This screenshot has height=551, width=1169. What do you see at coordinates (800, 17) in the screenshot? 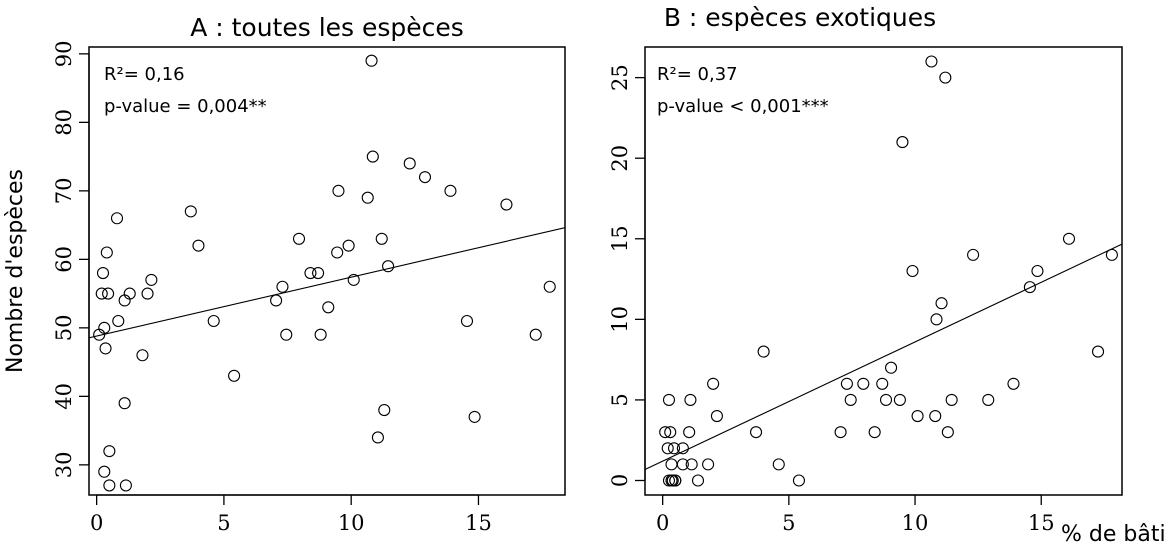
I see `panel-b-title: B : espèces exotiques` at bounding box center [800, 17].